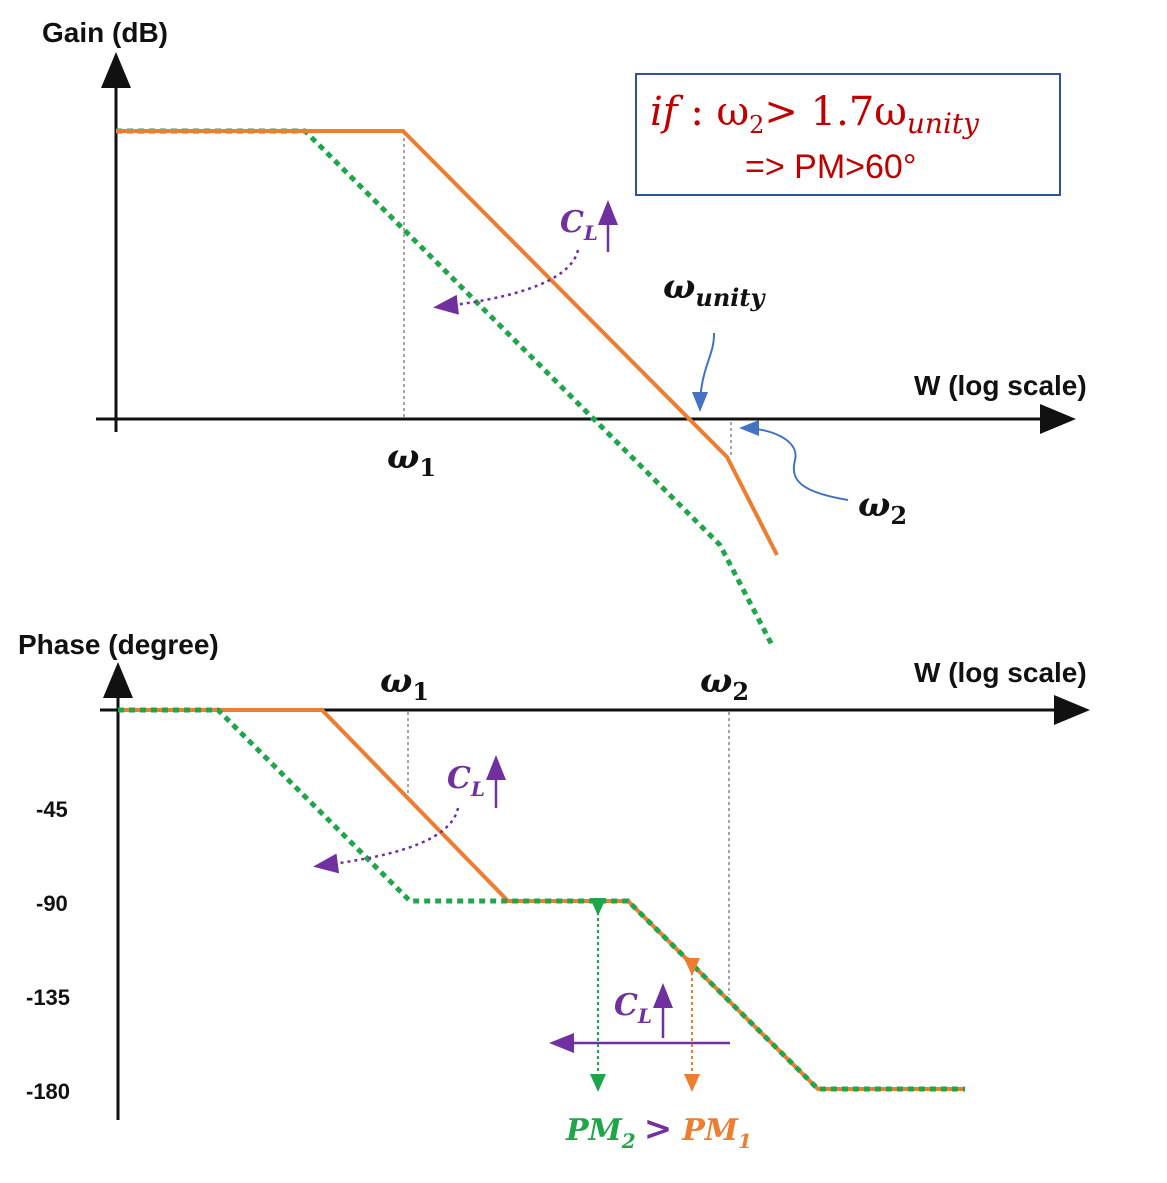 This screenshot has width=1167, height=1183. What do you see at coordinates (704, 372) in the screenshot?
I see `wunity-pointer-arrow` at bounding box center [704, 372].